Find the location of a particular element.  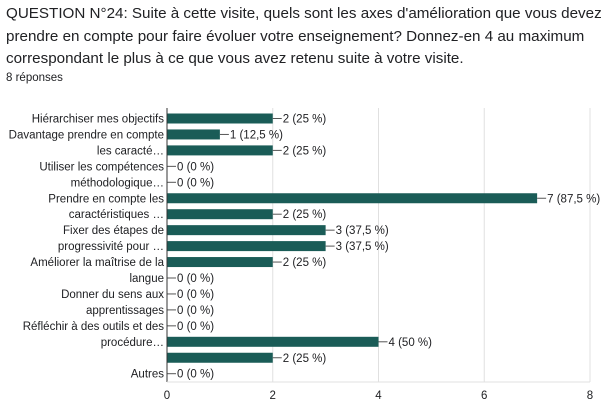

category-label: Autres is located at coordinates (147, 375).